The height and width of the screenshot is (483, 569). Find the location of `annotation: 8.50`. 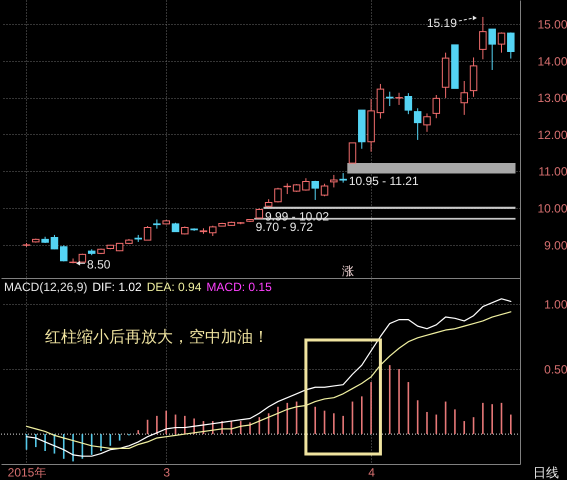

annotation: 8.50 is located at coordinates (99, 264).